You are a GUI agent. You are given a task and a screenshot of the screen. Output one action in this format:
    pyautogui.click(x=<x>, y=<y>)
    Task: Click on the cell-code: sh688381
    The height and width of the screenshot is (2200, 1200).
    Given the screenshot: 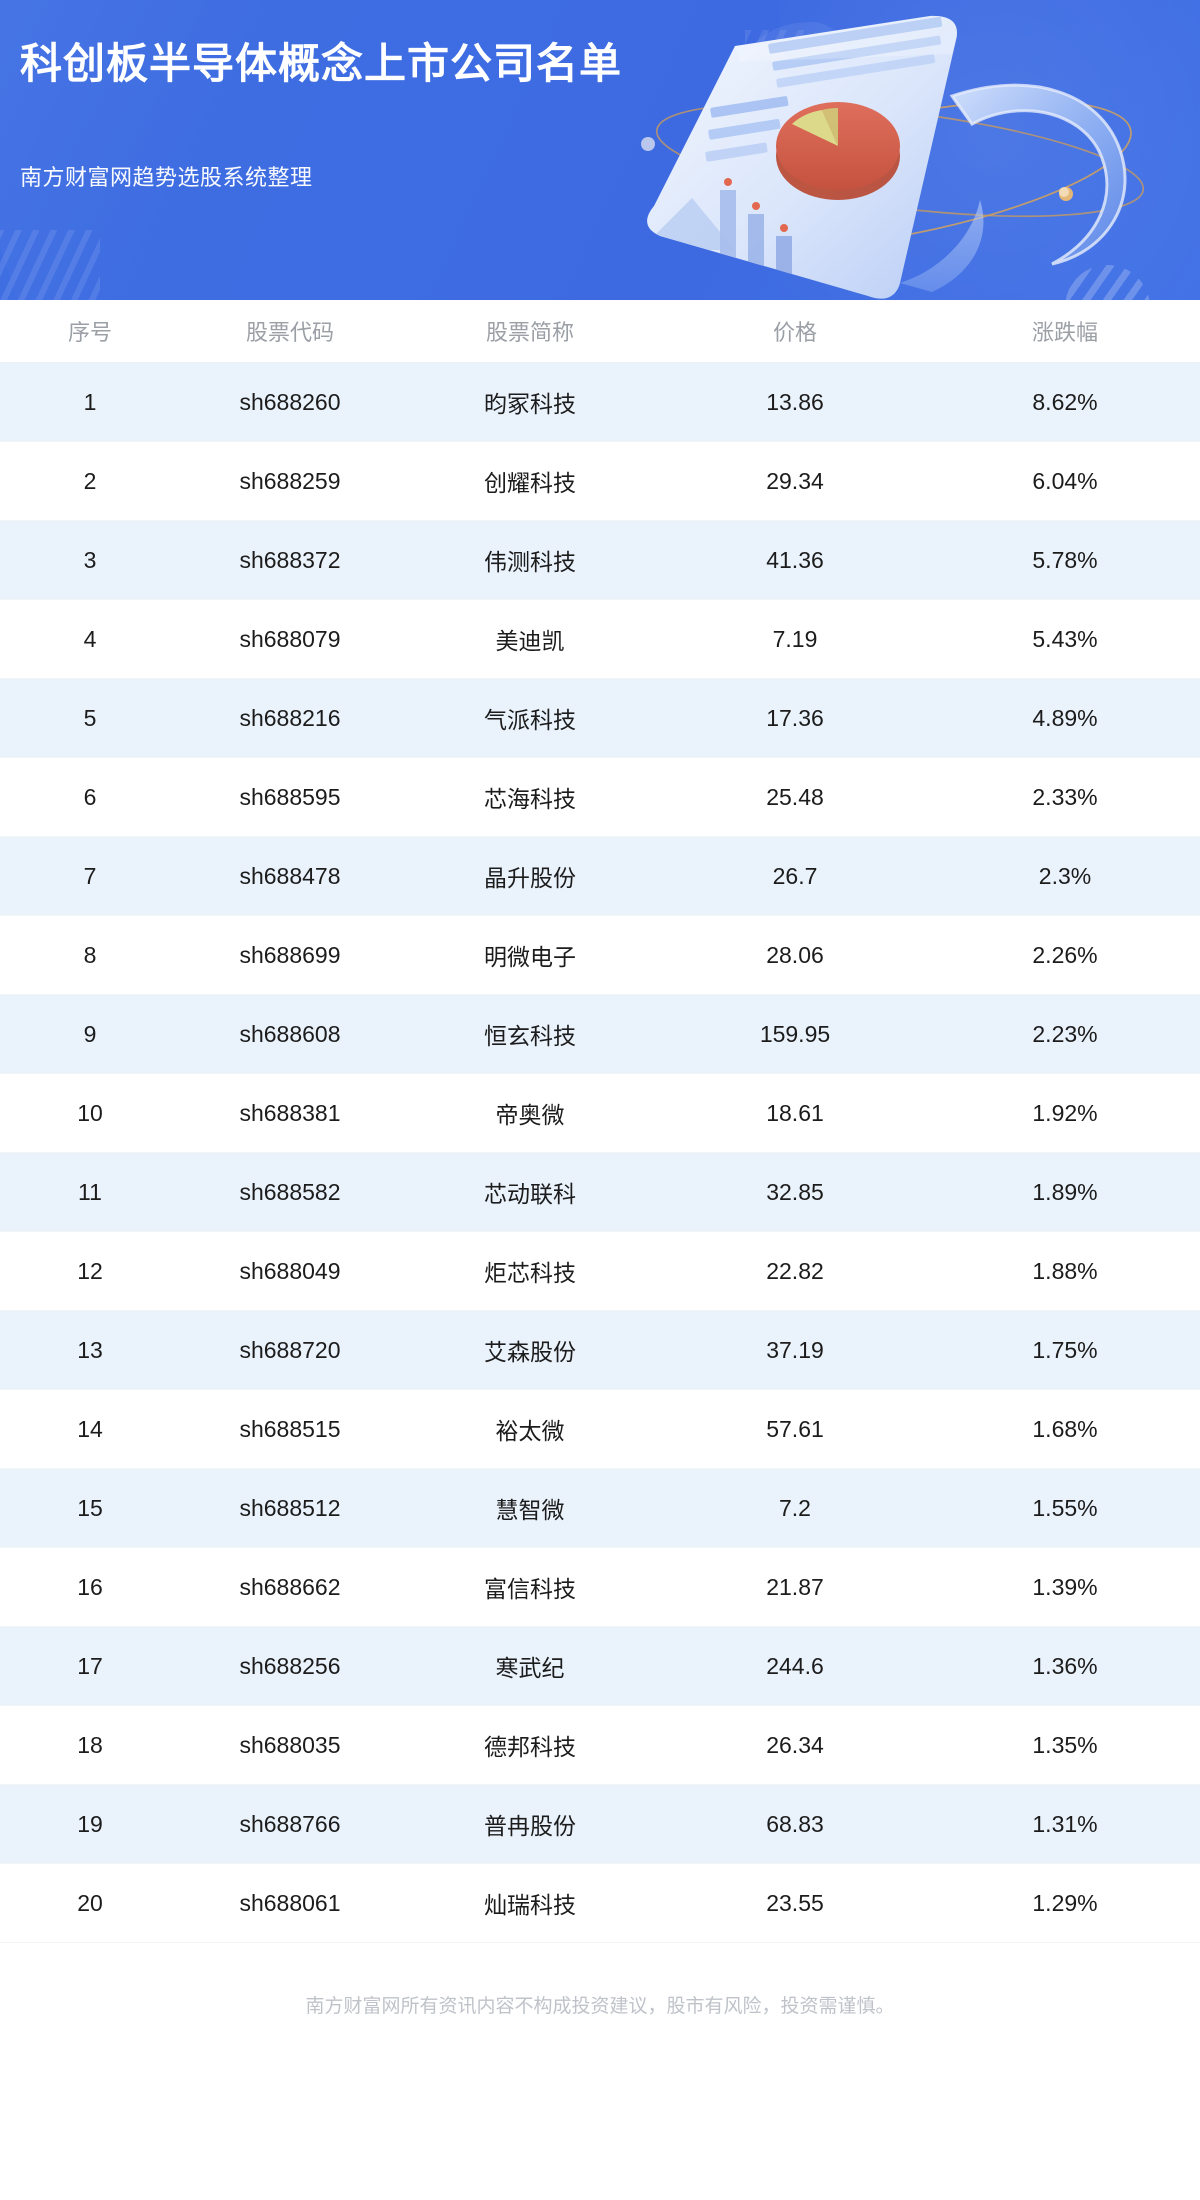 What is the action you would take?
    pyautogui.click(x=290, y=1112)
    